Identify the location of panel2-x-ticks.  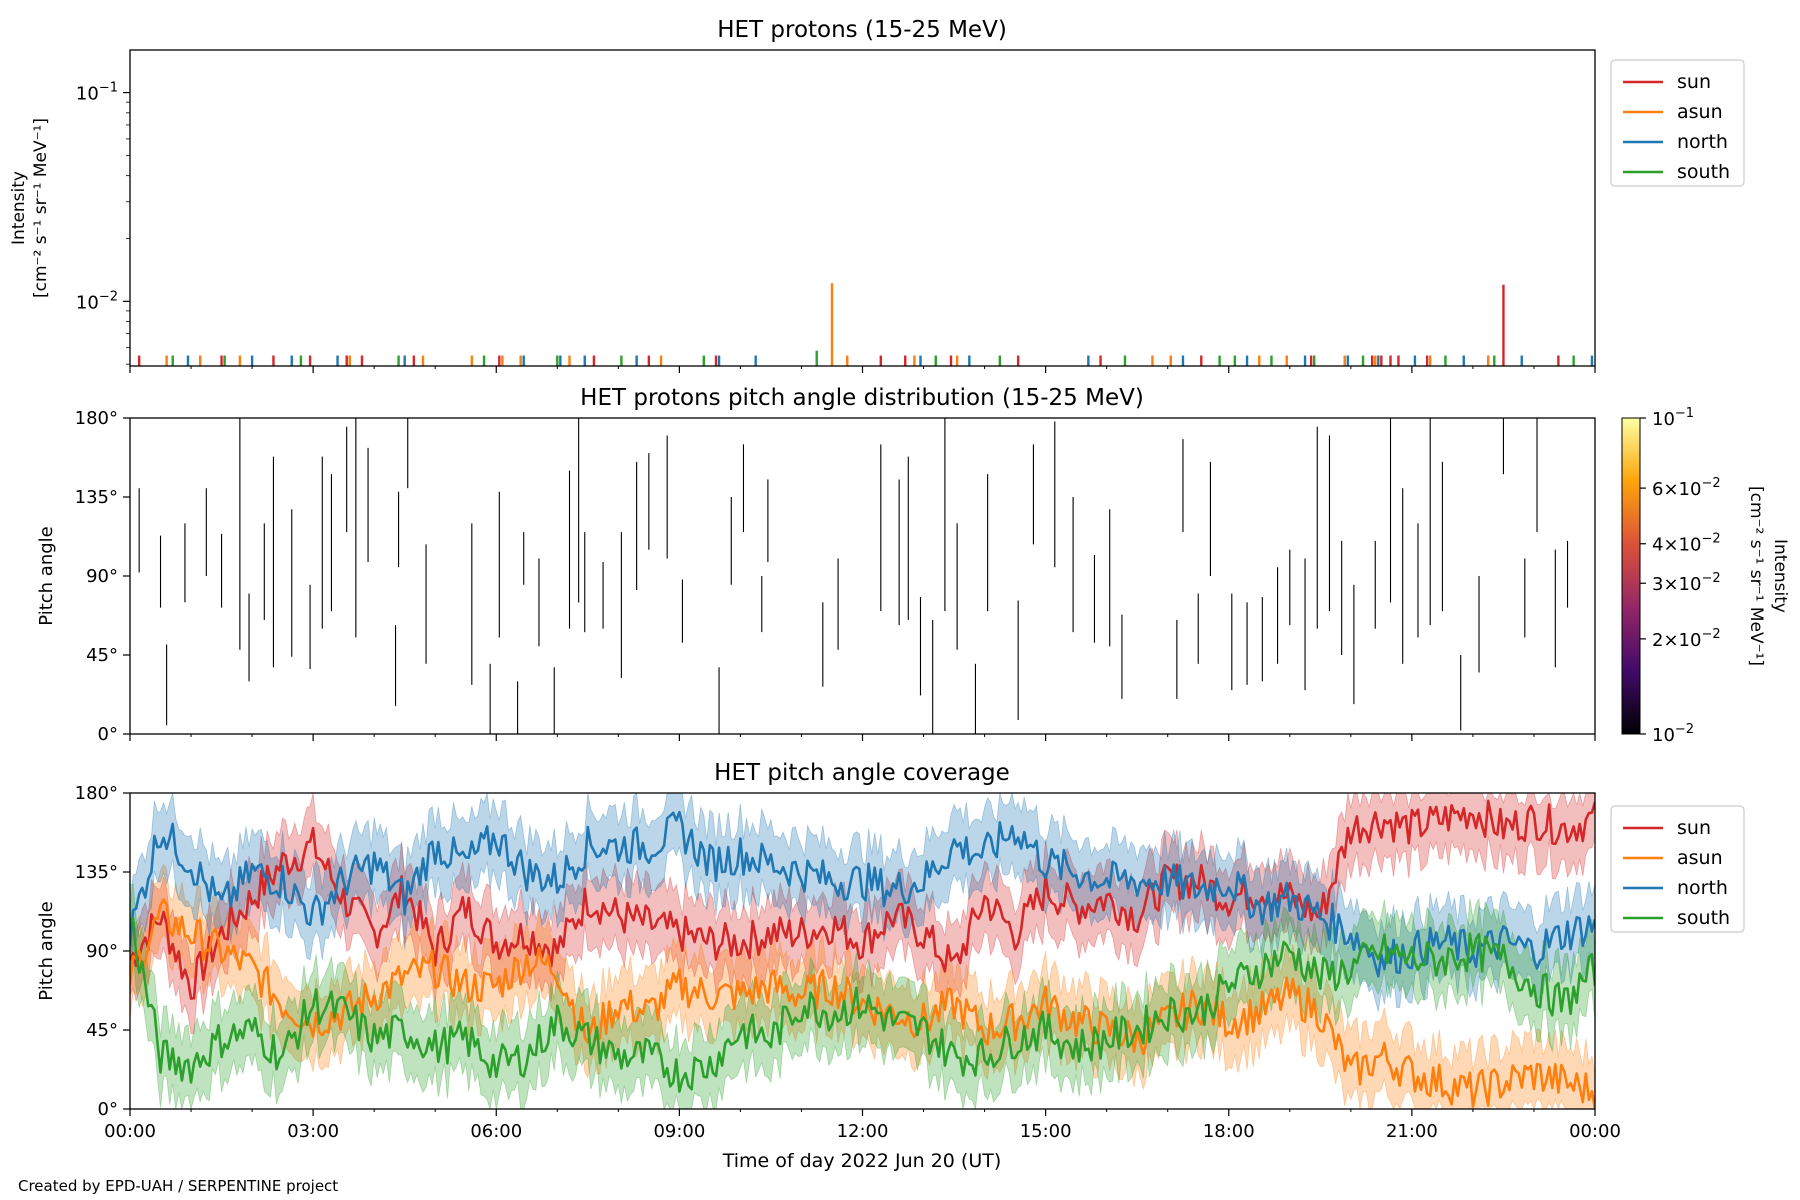
(862, 737).